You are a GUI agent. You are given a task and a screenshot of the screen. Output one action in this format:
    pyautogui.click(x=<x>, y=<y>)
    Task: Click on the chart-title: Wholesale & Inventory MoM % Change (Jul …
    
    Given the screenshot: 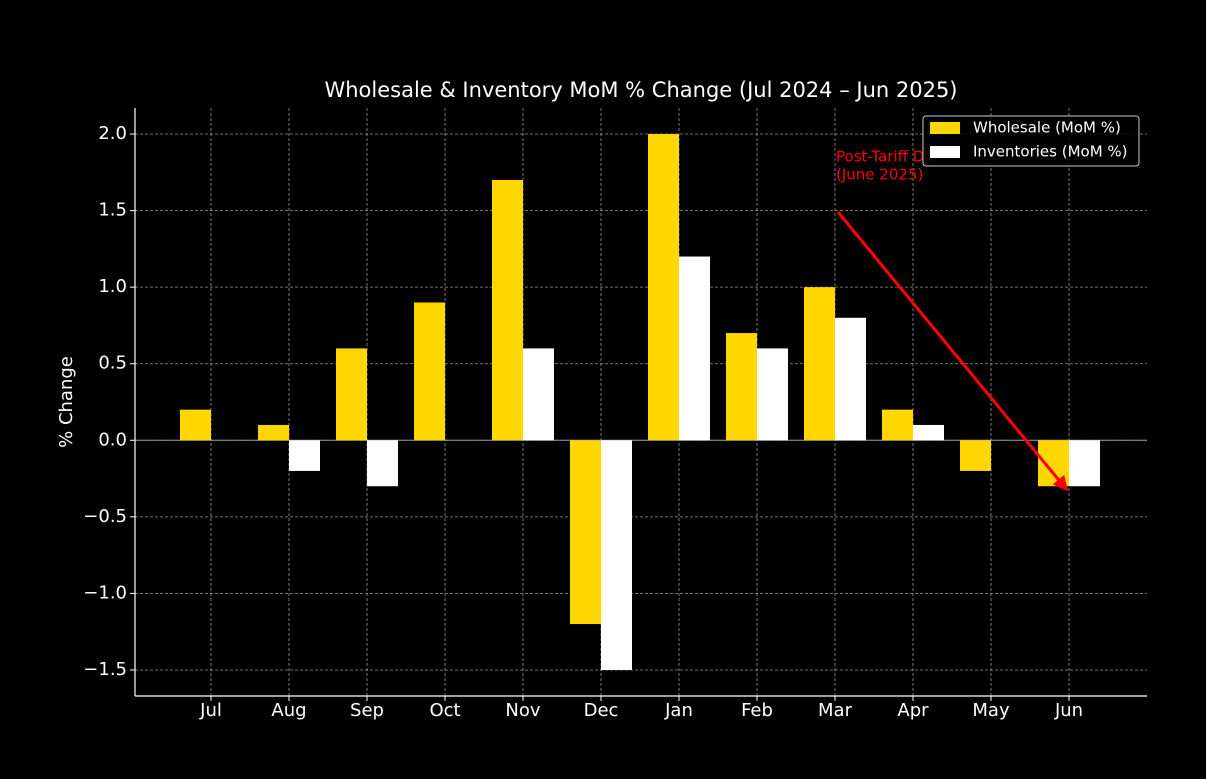 What is the action you would take?
    pyautogui.click(x=640, y=90)
    